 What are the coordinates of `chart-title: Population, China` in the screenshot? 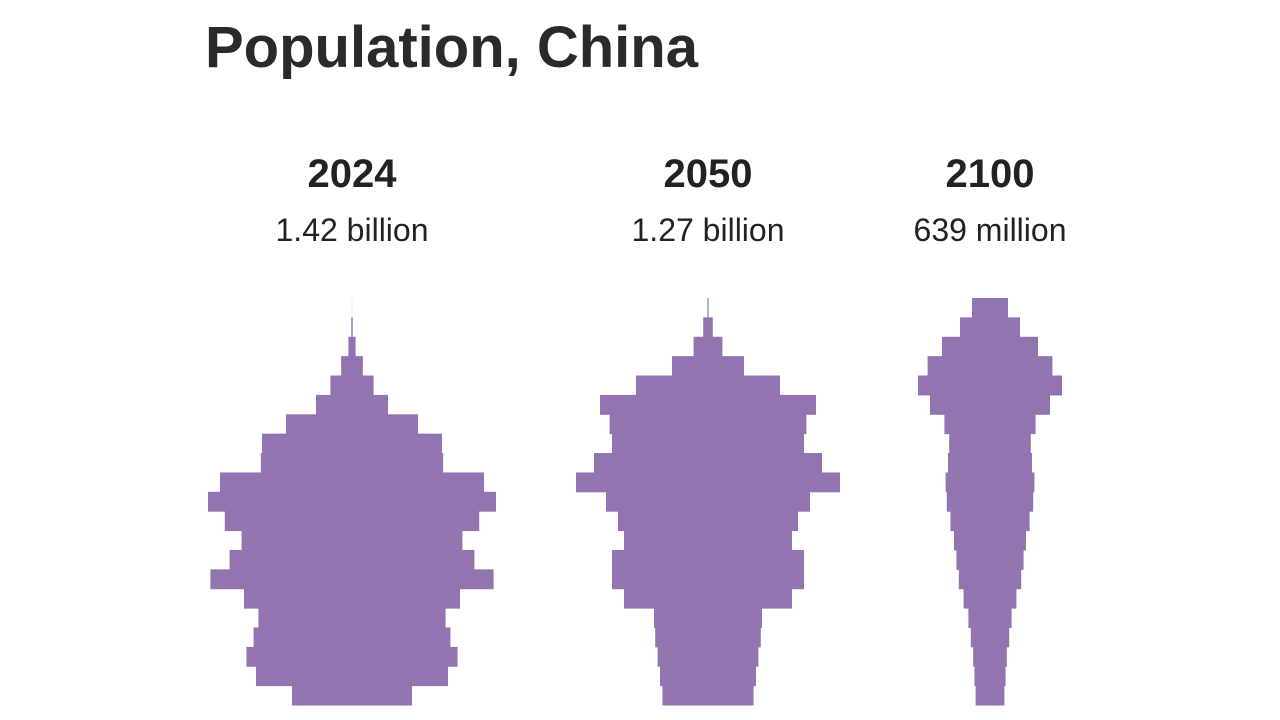 It's located at (452, 47).